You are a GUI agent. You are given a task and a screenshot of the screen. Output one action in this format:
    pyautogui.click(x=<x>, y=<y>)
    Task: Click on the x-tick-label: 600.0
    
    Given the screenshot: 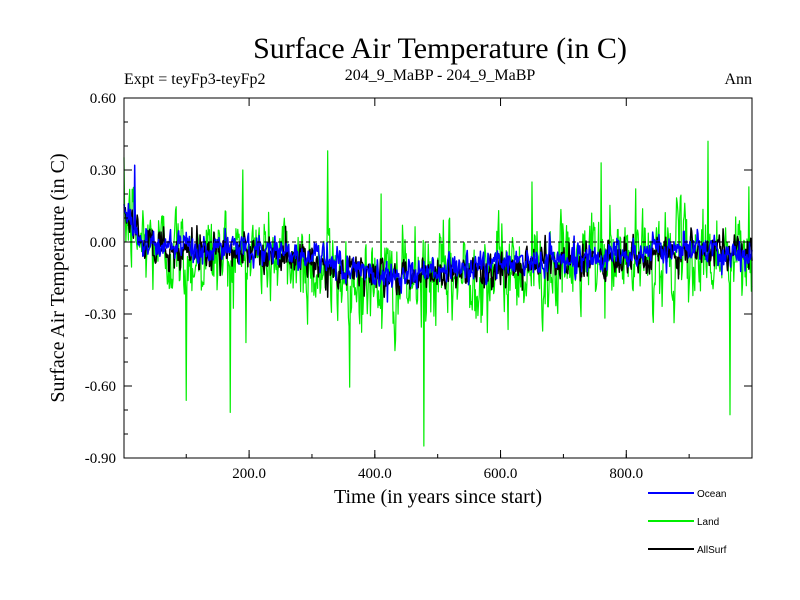 What is the action you would take?
    pyautogui.click(x=501, y=474)
    